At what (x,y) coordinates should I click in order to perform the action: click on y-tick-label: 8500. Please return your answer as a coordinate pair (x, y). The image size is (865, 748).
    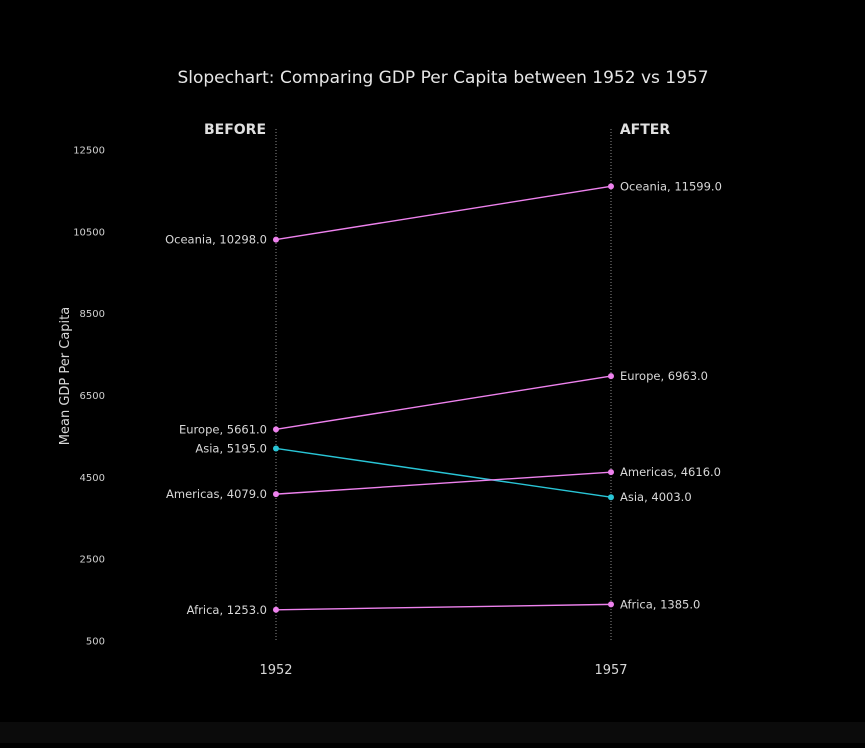
    Looking at the image, I should click on (92, 314).